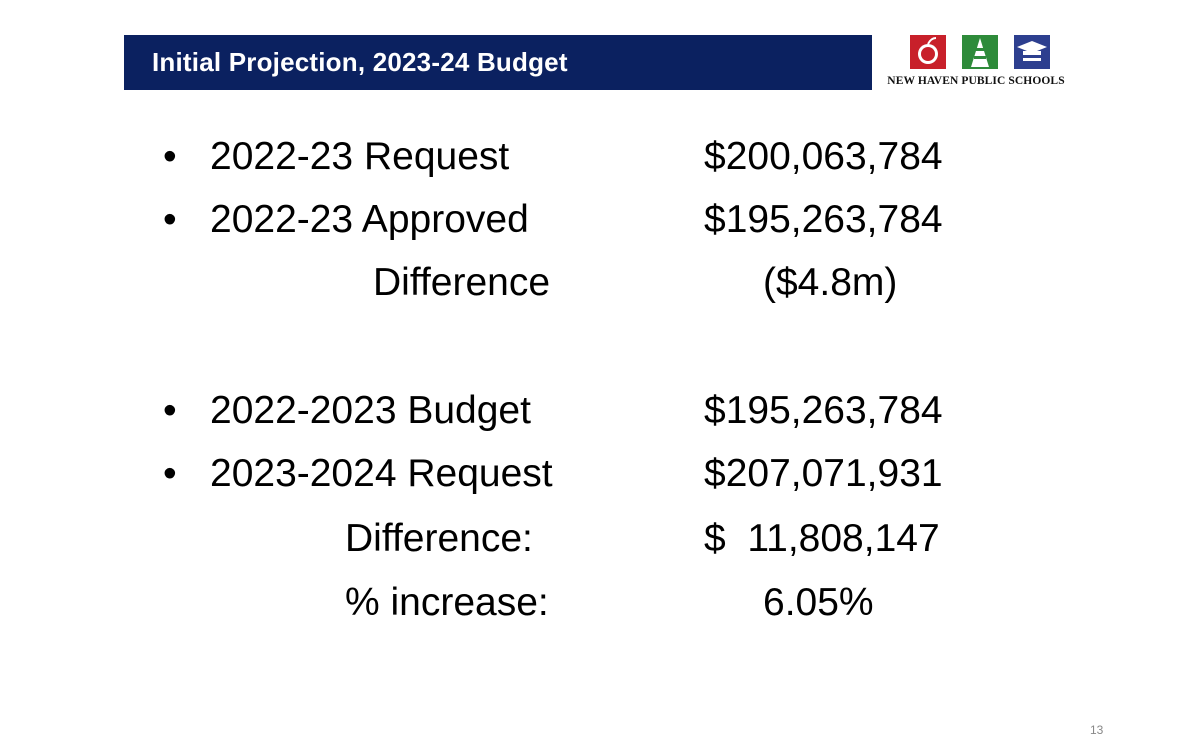 This screenshot has width=1200, height=750. What do you see at coordinates (600, 157) in the screenshot?
I see `budget-row: • 2022-23 Request $200,063,784` at bounding box center [600, 157].